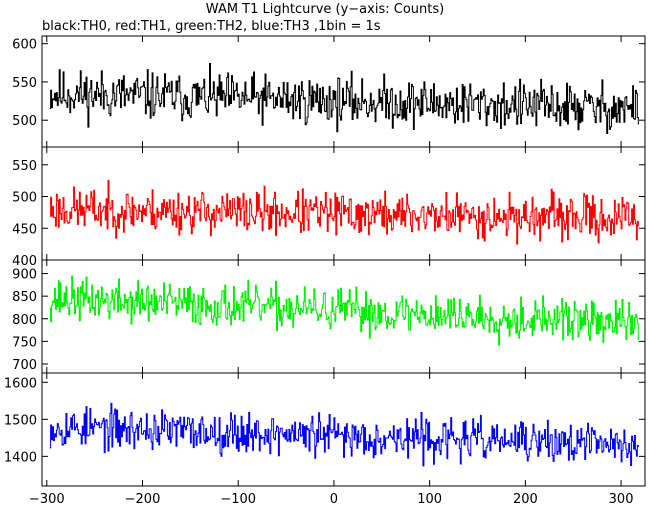  What do you see at coordinates (24, 320) in the screenshot?
I see `y-tick-label: 800` at bounding box center [24, 320].